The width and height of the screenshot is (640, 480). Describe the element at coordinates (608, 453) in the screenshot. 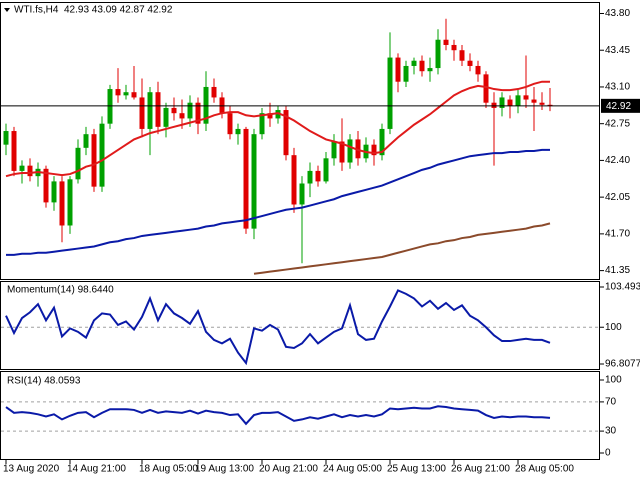

I see `y-tick-label: 0` at that location.